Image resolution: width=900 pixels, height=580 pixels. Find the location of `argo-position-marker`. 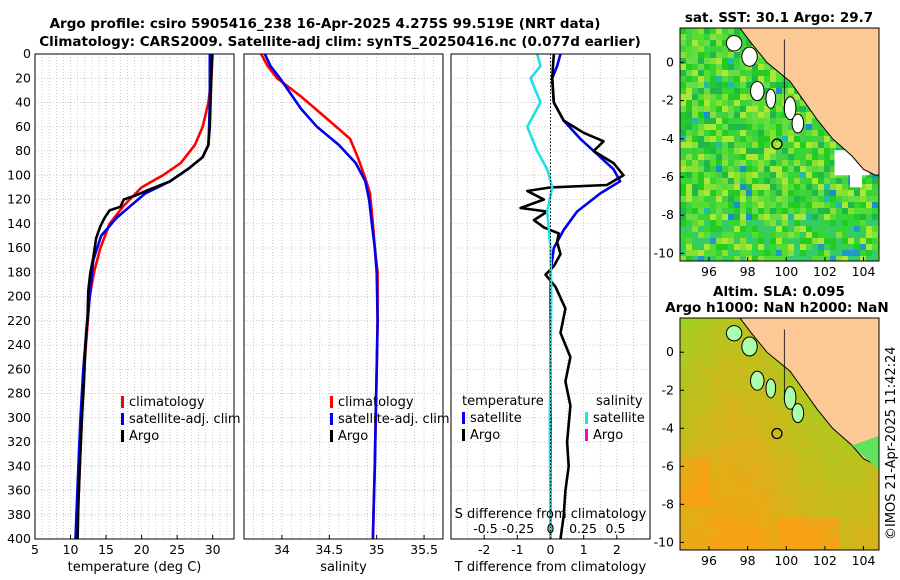

argo-position-marker is located at coordinates (777, 144).